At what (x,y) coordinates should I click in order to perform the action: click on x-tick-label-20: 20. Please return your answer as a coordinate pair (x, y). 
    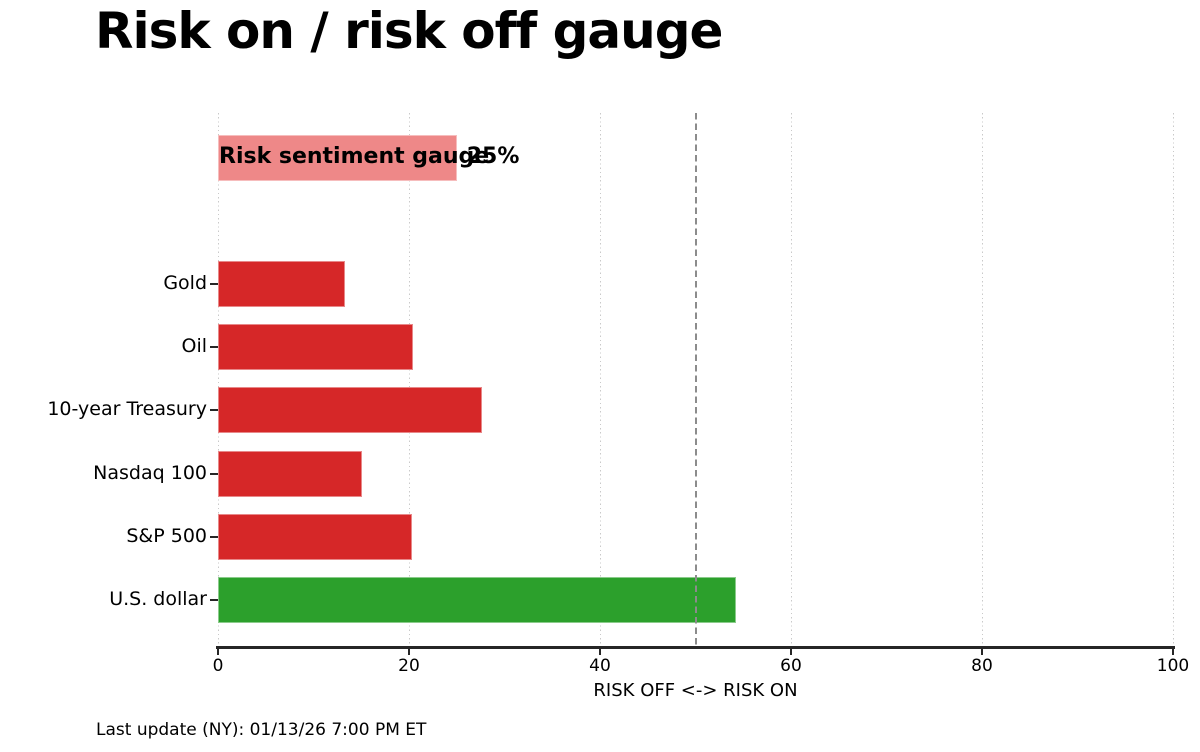
    Looking at the image, I should click on (409, 666).